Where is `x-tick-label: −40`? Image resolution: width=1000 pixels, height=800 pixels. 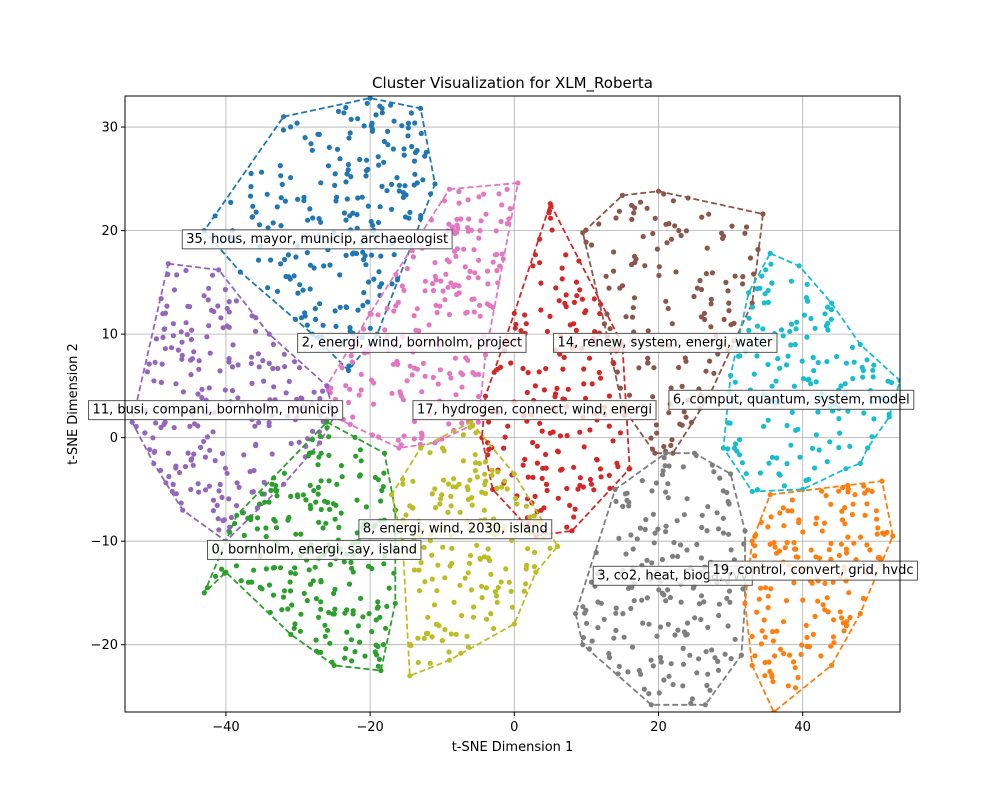
x-tick-label: −40 is located at coordinates (225, 727).